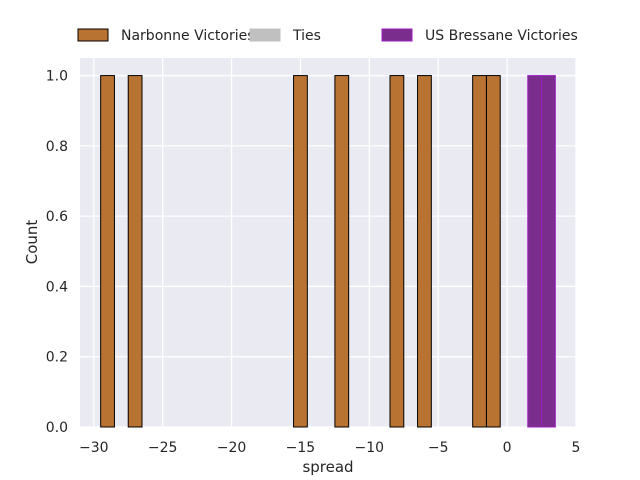  I want to click on x-tick-label: −20, so click(232, 448).